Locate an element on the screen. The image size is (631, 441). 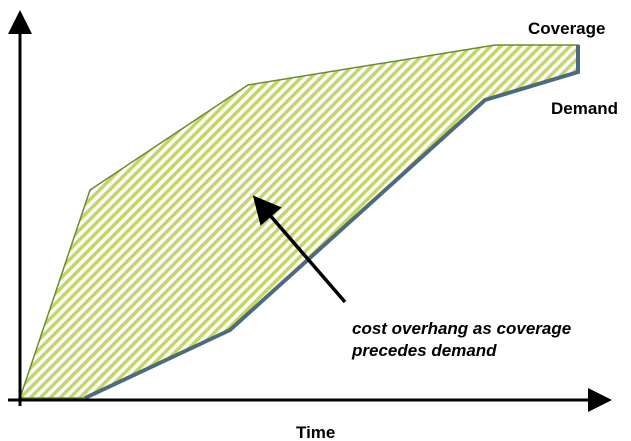
pointer-arrow is located at coordinates (299, 249).